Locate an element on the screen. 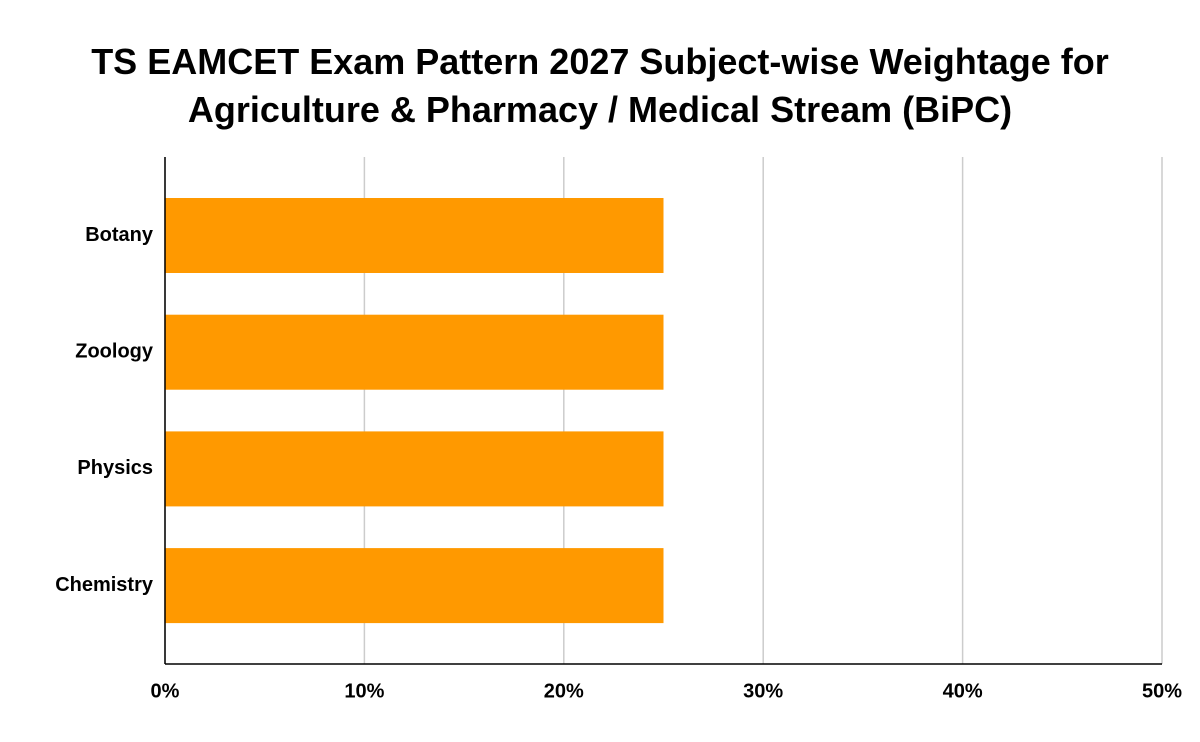 The height and width of the screenshot is (742, 1200). y-tick-label: Zoology is located at coordinates (114, 351).